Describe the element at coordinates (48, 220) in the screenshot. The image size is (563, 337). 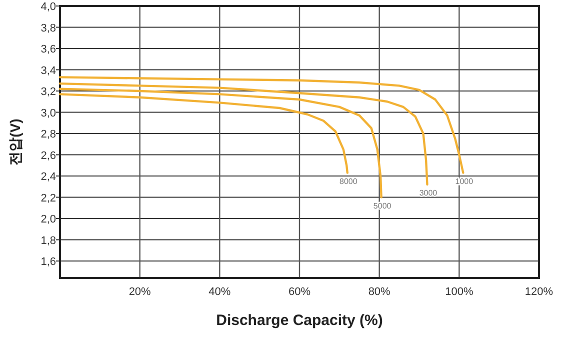
I see `y-tick-label: 2,0` at that location.